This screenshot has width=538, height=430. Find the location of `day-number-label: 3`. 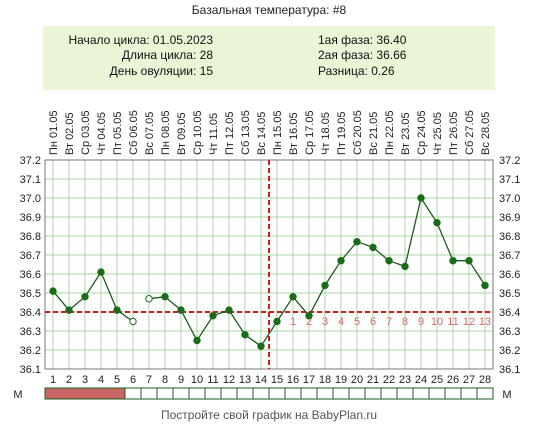

day-number-label: 3 is located at coordinates (85, 380).